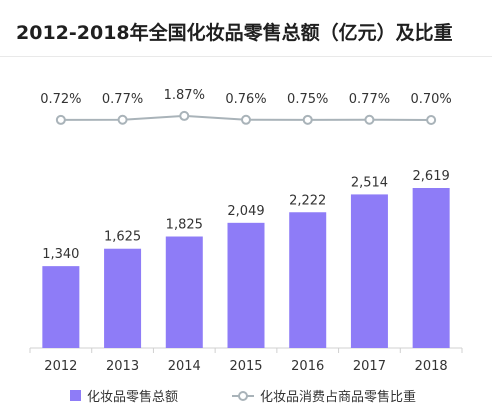 This screenshot has width=492, height=416. I want to click on bar-2017, so click(369, 271).